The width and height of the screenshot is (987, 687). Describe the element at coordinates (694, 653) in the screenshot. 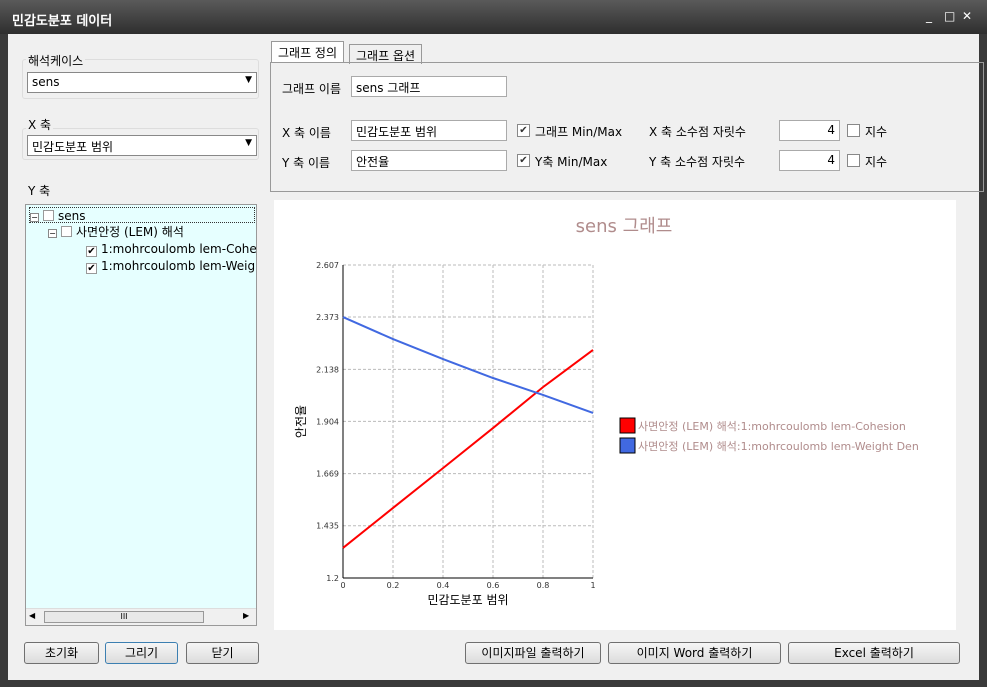

I see `export-word-button: 이미지 Word 출력하기` at that location.